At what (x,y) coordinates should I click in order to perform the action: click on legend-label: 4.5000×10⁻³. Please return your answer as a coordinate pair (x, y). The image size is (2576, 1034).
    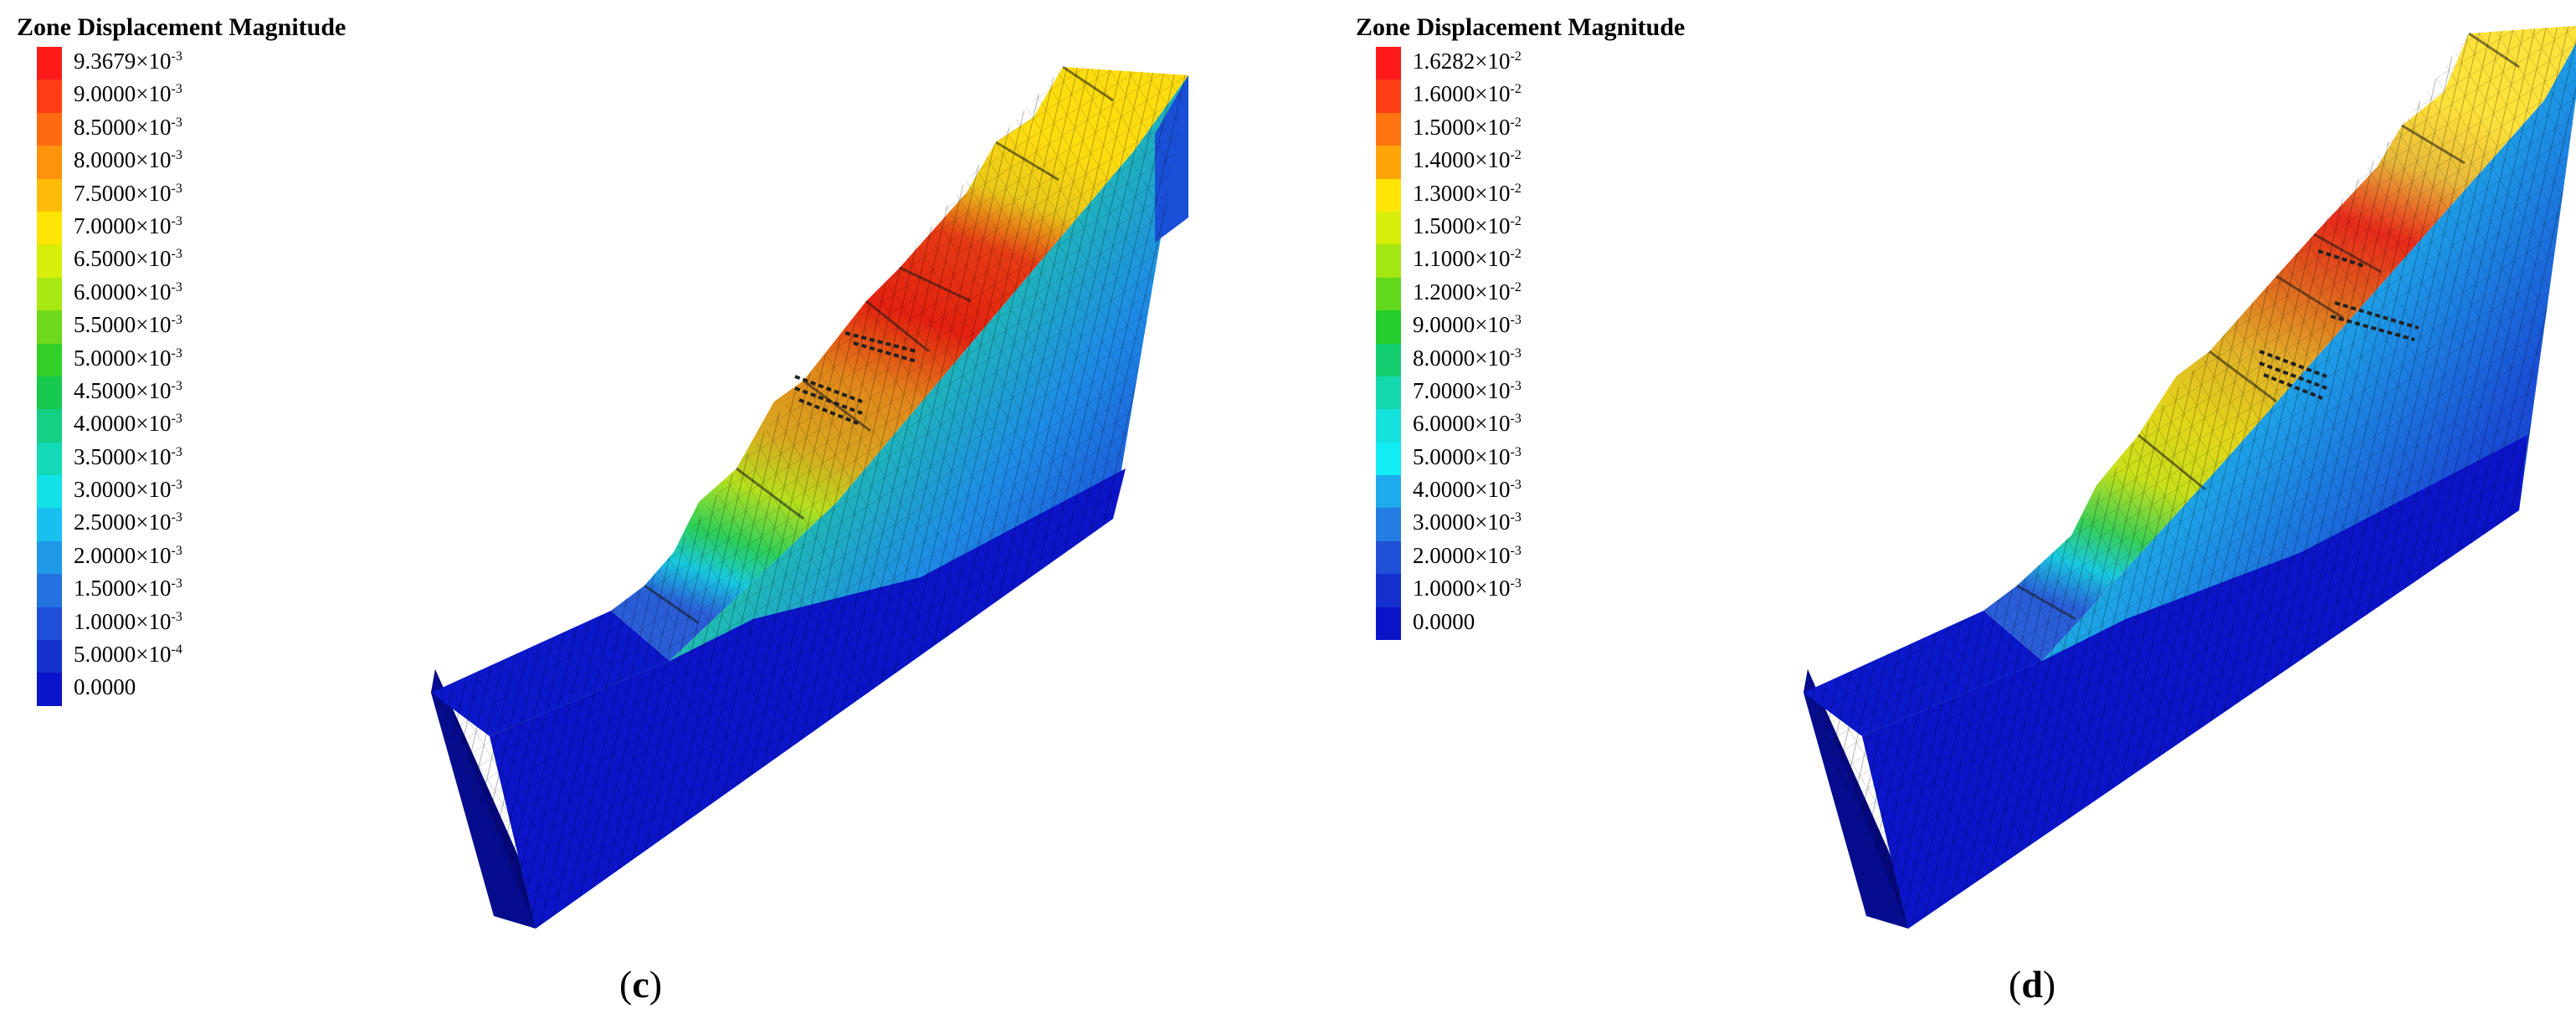
    Looking at the image, I should click on (128, 390).